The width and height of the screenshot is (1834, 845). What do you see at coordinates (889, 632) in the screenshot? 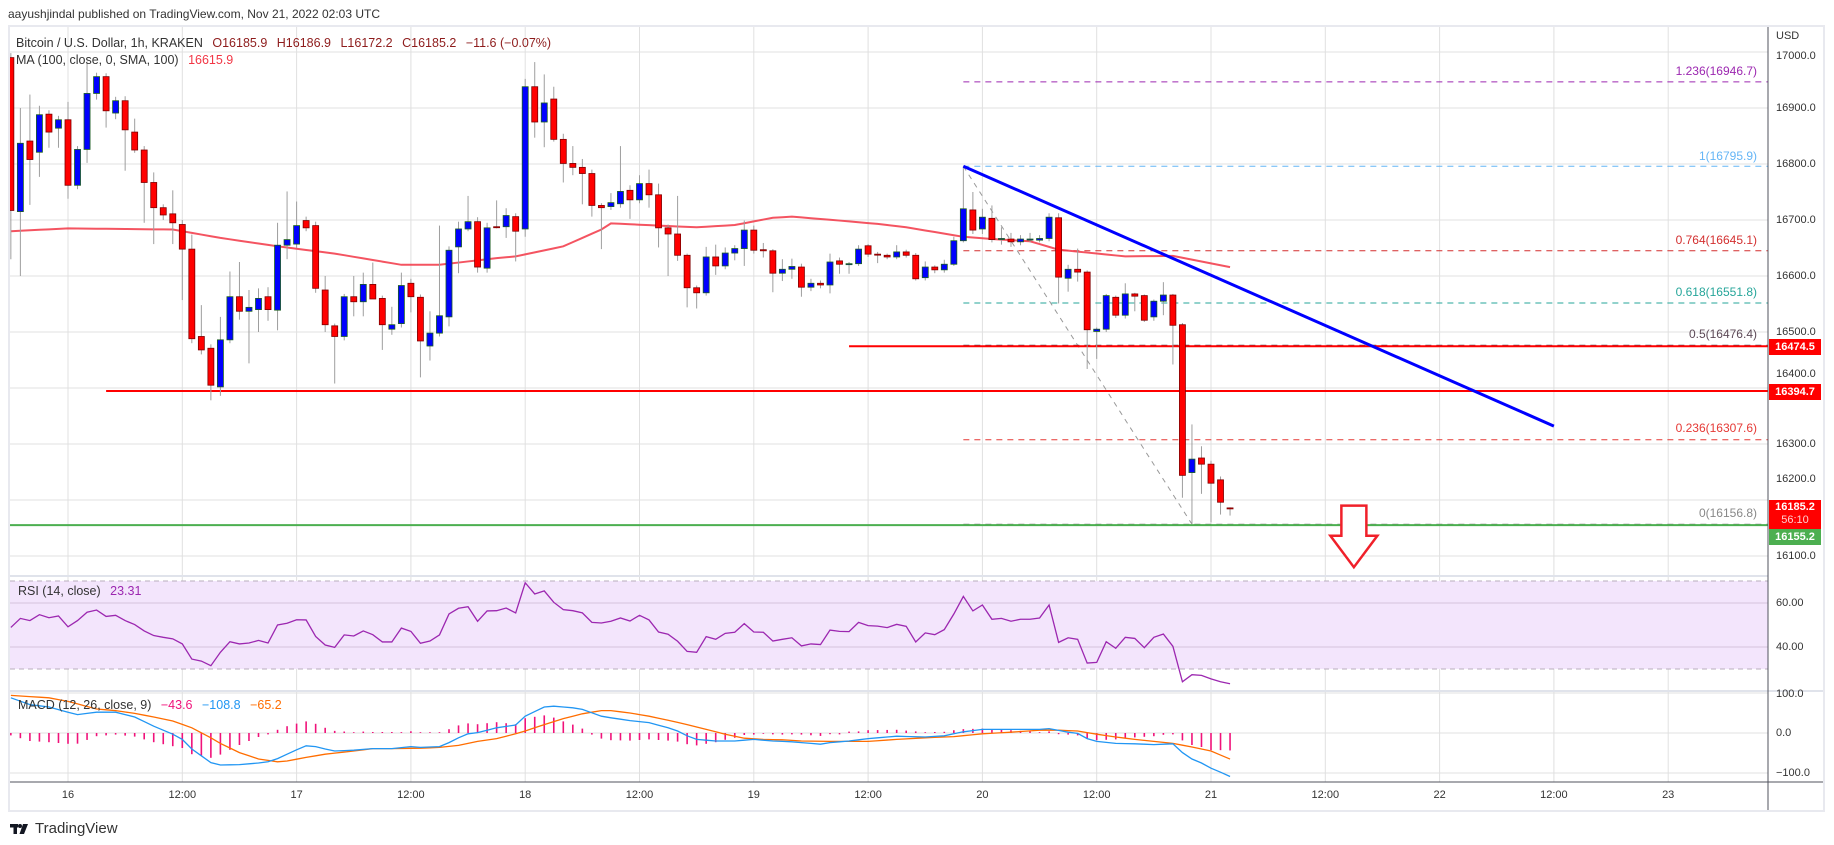
I see `rsi-pane` at bounding box center [889, 632].